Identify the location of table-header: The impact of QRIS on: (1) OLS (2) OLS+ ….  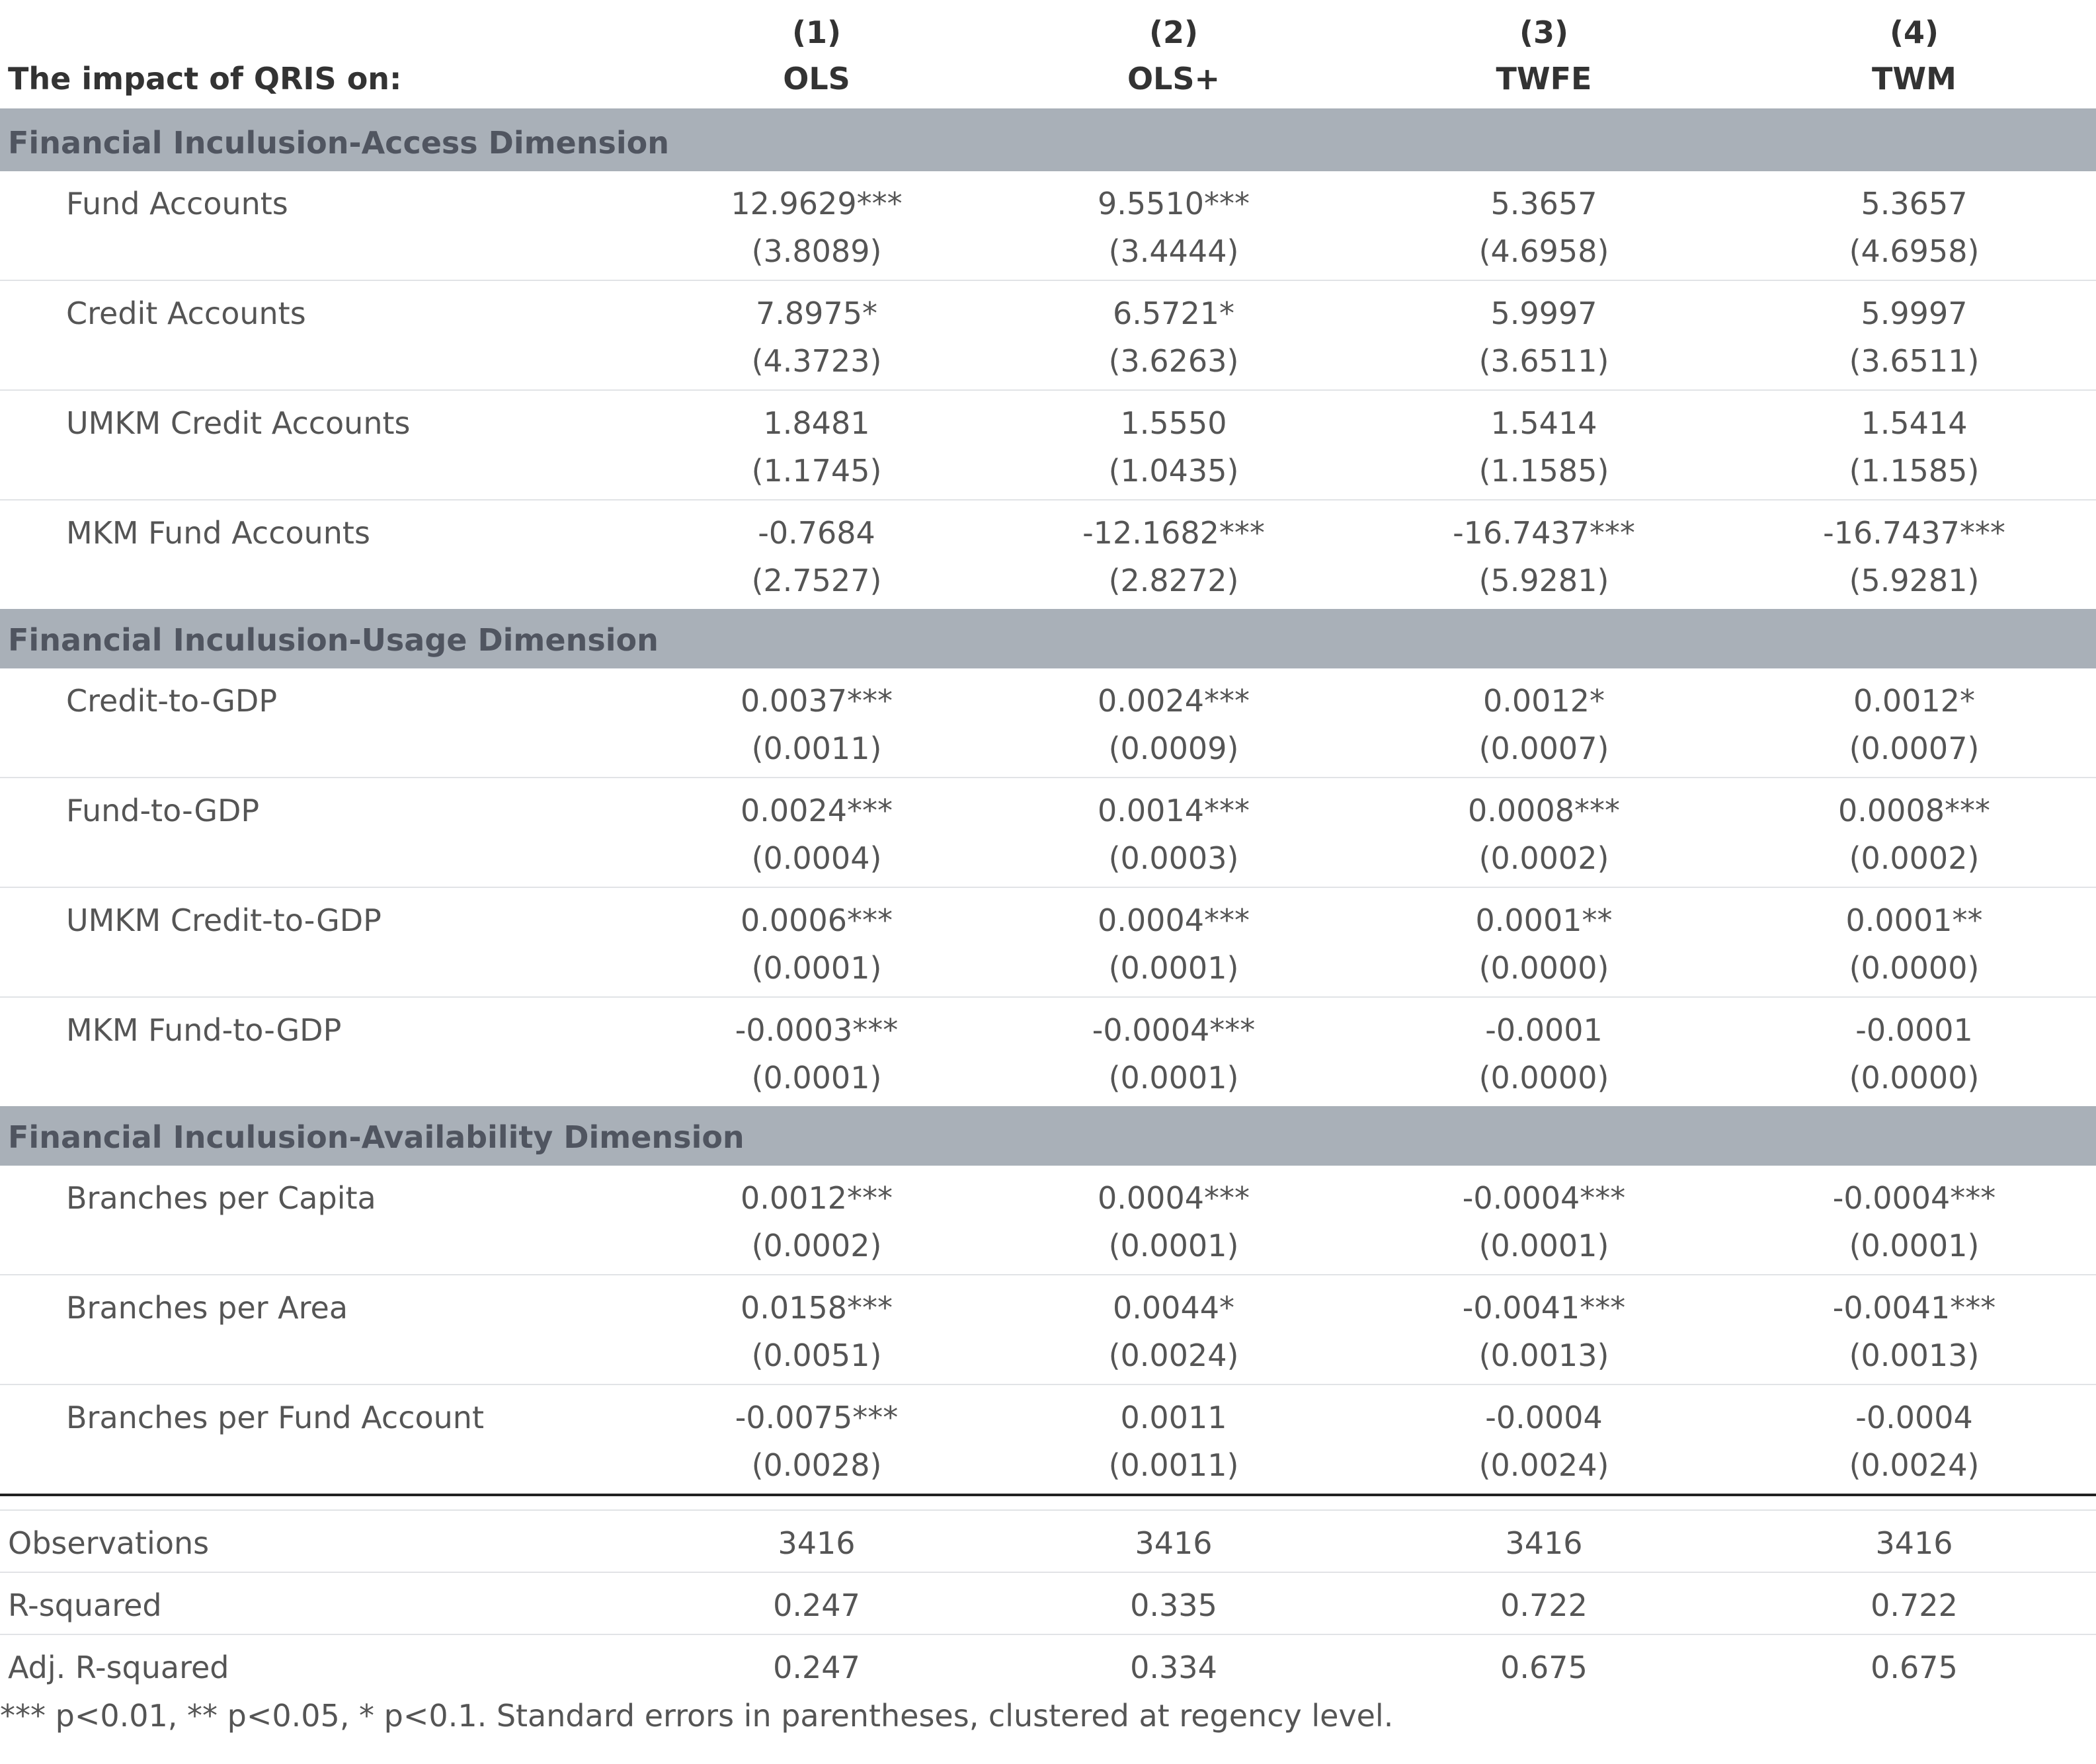
(1048, 56).